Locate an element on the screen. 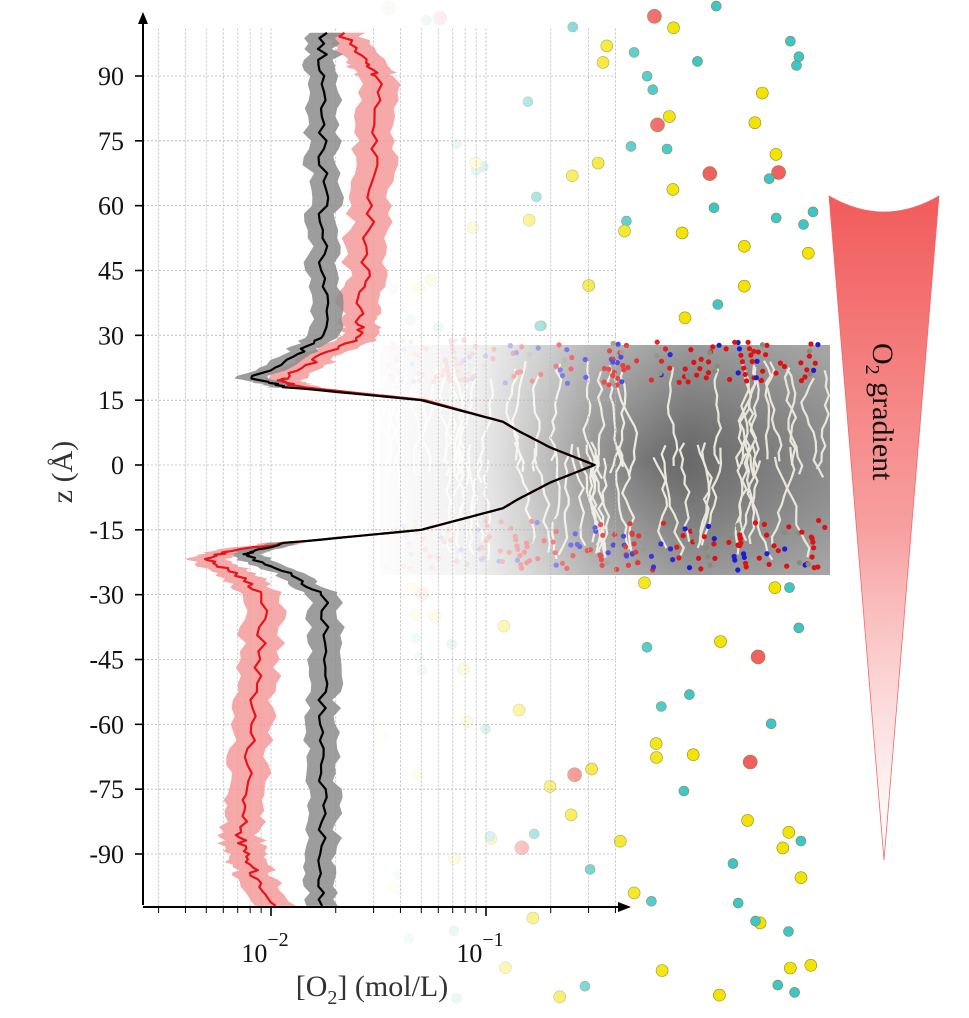 This screenshot has height=1018, width=969. y-tick-label: -45 is located at coordinates (106, 660).